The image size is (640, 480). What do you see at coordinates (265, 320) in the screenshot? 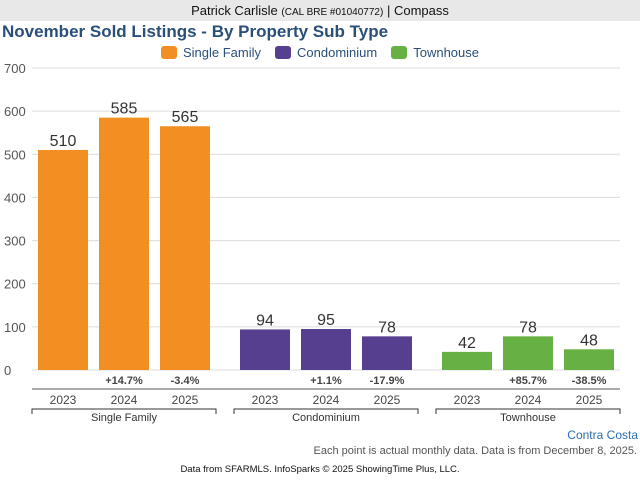
I see `data-label: 94` at bounding box center [265, 320].